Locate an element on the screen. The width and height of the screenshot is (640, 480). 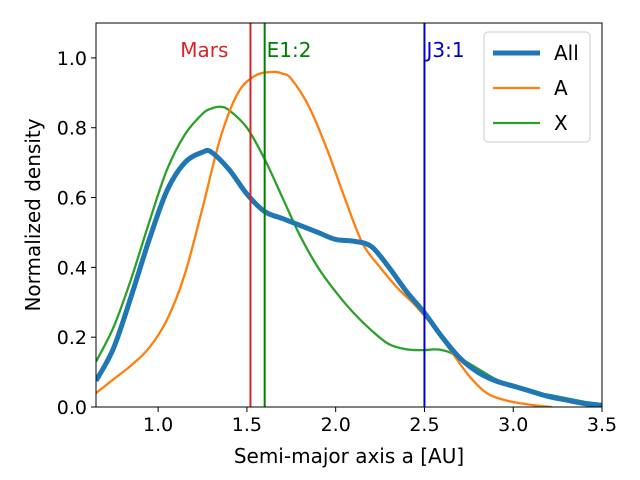
y-tick-label: 0.0 is located at coordinates (72, 408).